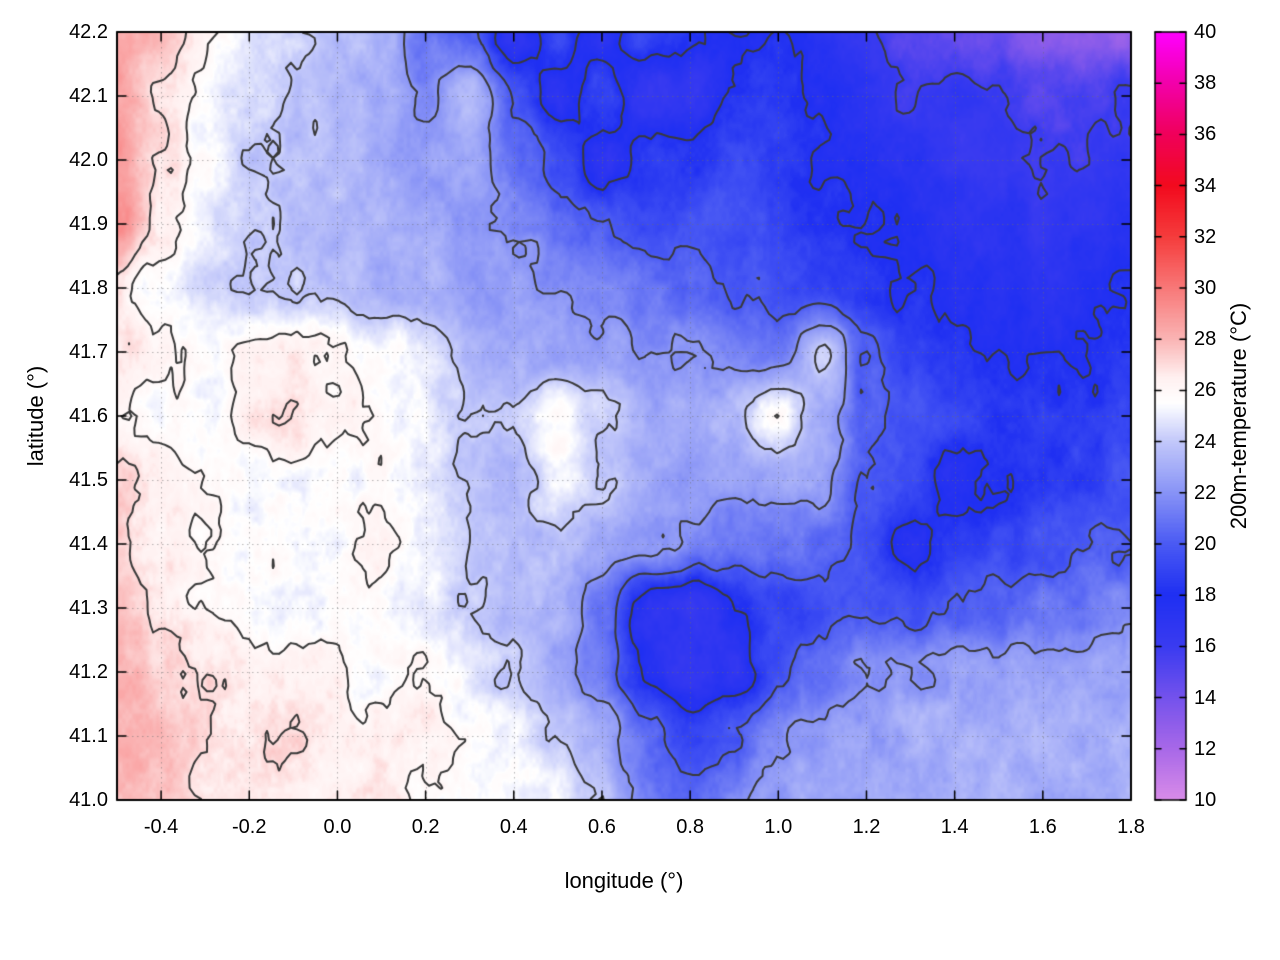 This screenshot has width=1280, height=960. I want to click on x-tick-label: 0.0, so click(337, 827).